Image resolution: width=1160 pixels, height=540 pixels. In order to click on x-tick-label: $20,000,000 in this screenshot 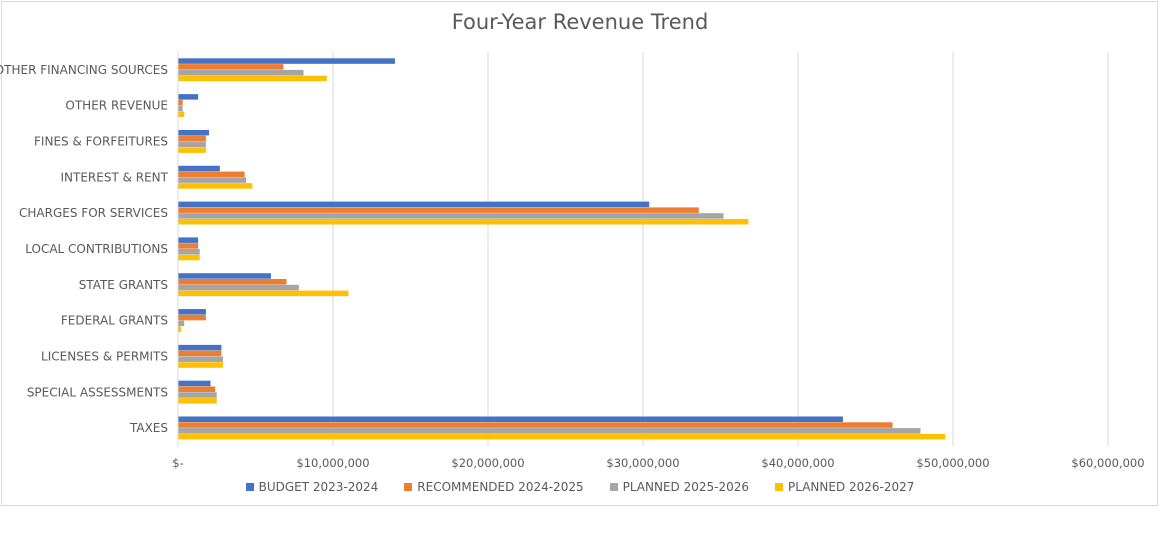, I will do `click(487, 463)`.